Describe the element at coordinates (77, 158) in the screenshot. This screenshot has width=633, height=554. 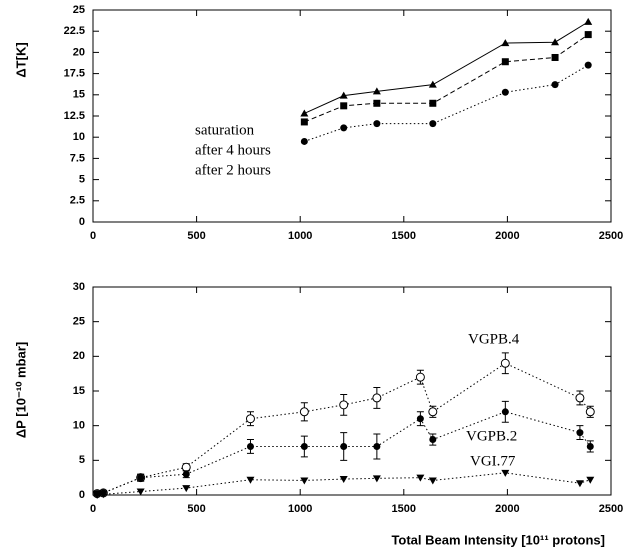
I see `y-tick-label: 7.5` at that location.